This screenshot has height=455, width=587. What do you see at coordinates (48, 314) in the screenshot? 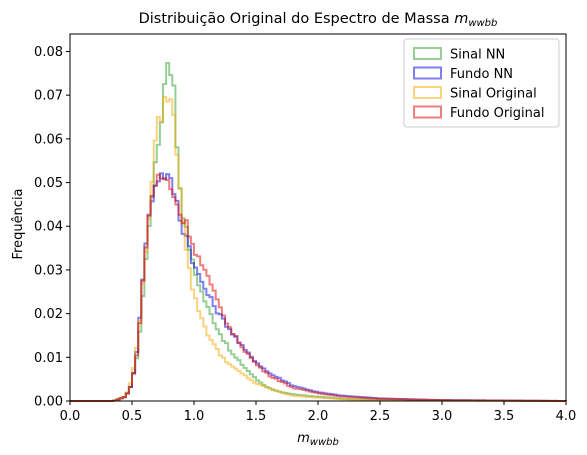
I see `y-tick-label: 0.02` at bounding box center [48, 314].